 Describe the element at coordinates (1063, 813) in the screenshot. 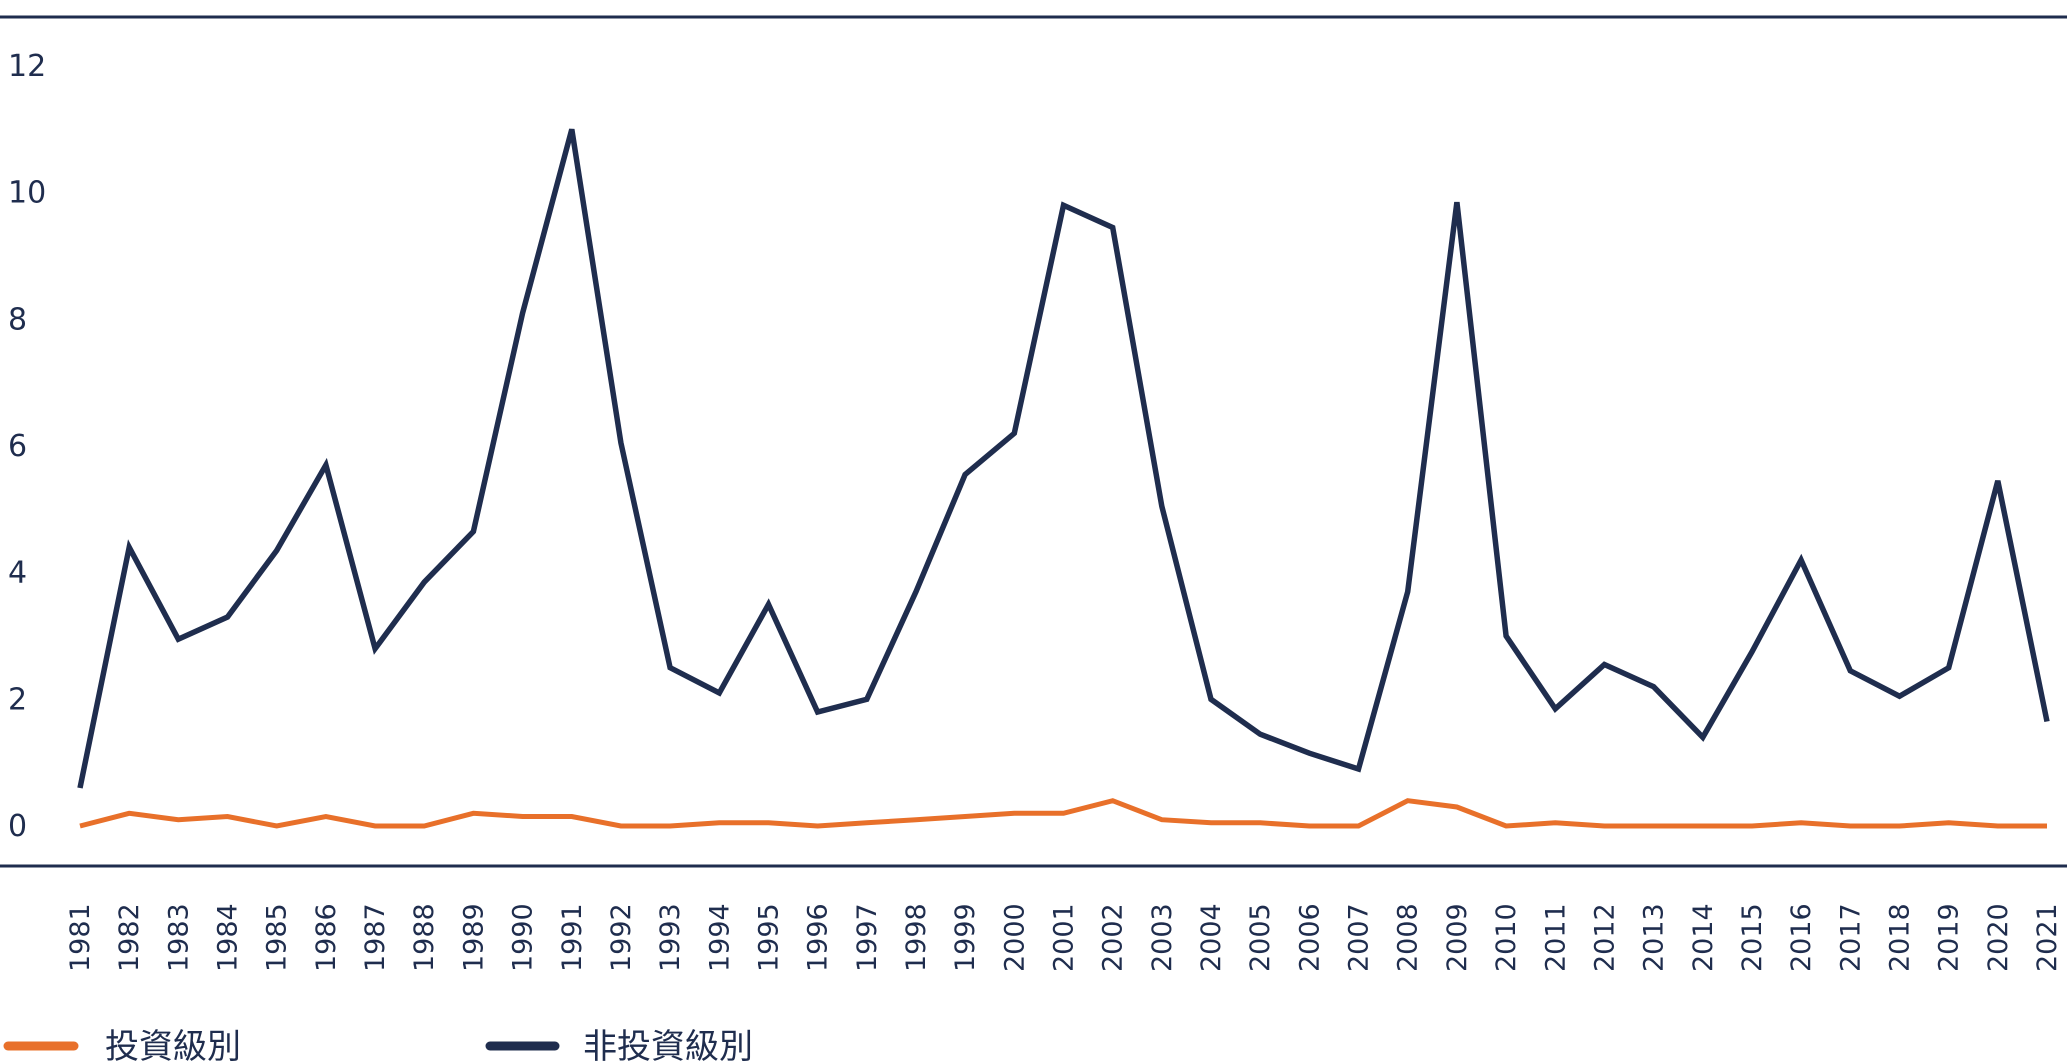

I see `series-line-investment-grade` at that location.